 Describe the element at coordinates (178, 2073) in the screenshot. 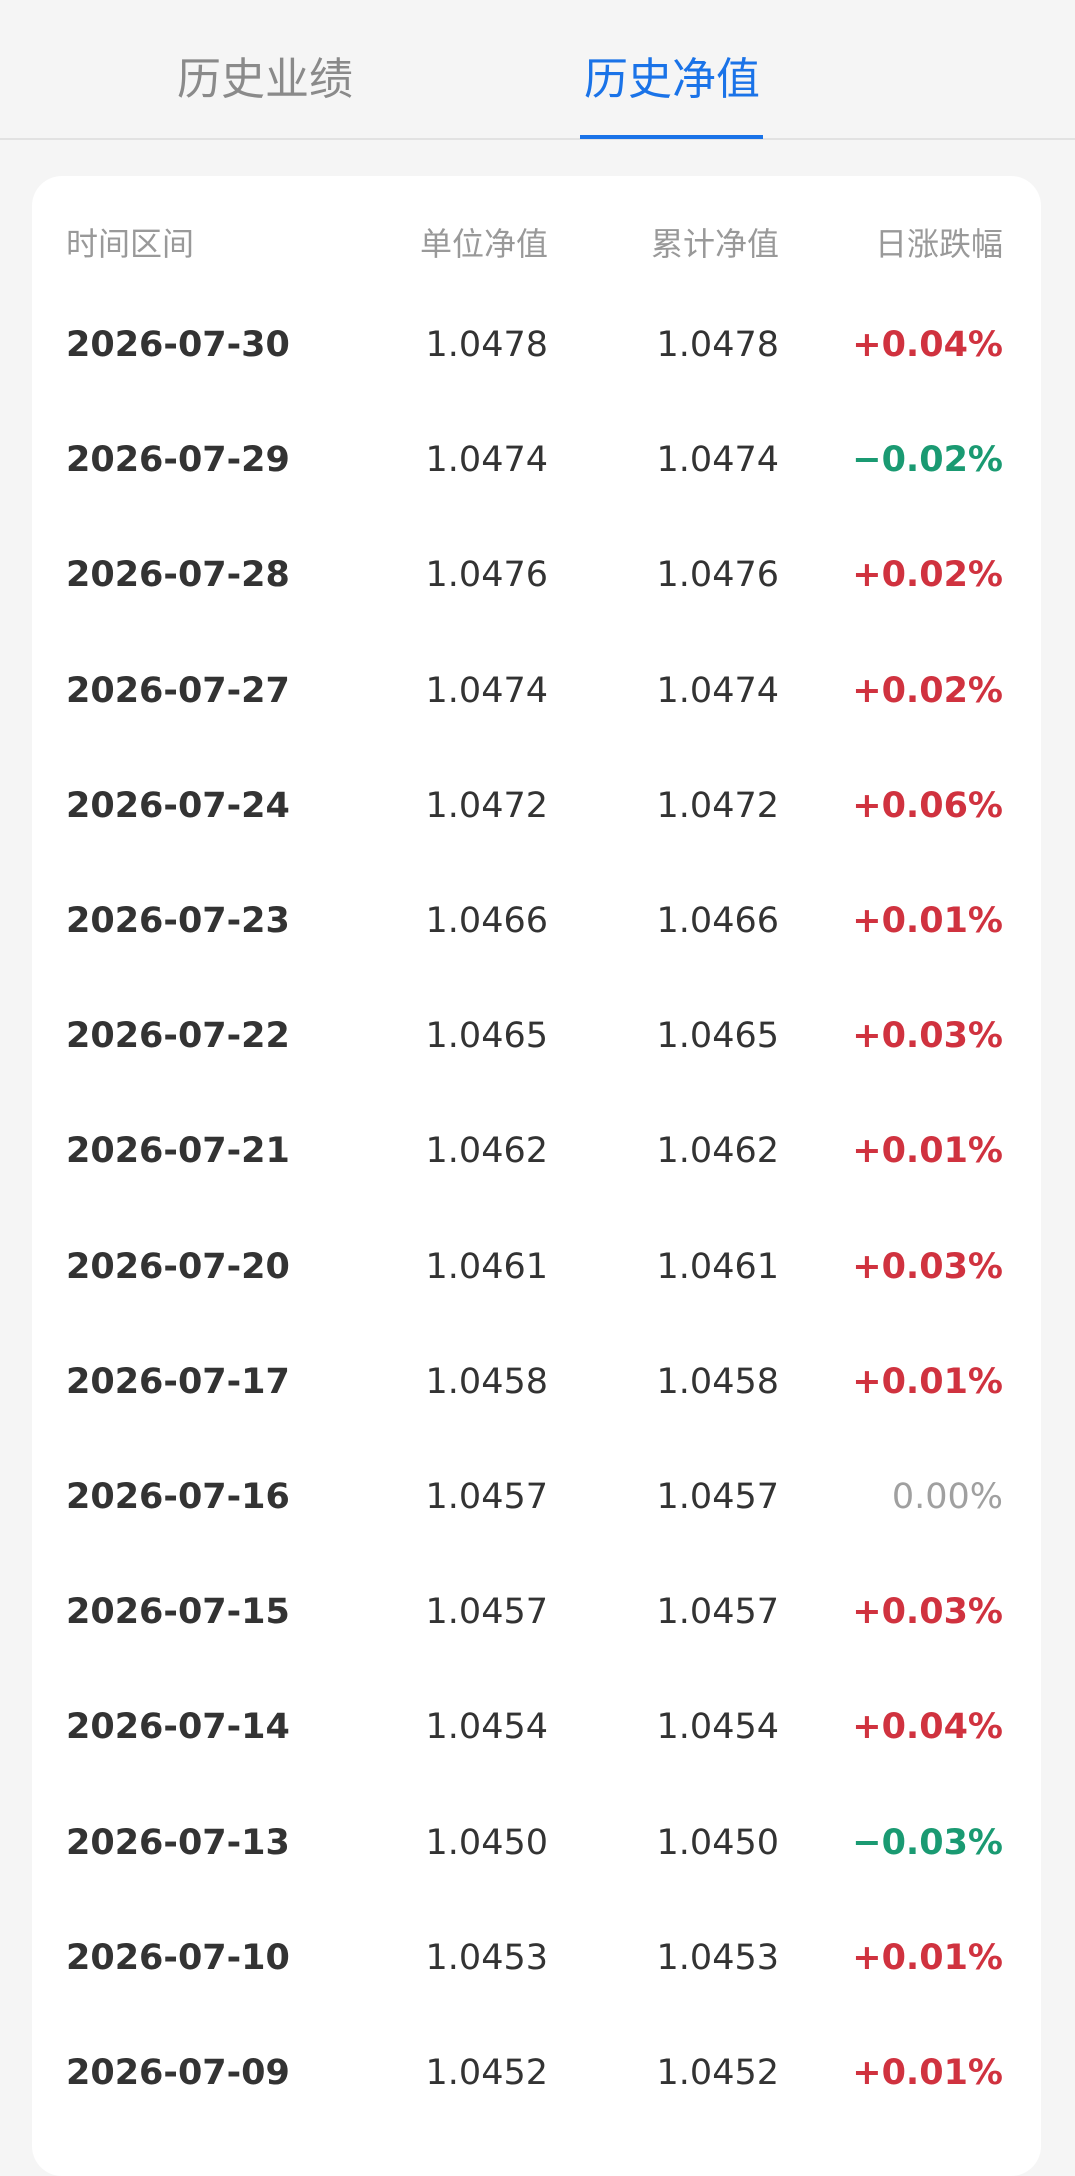

I see `date: 2026-07-09` at that location.